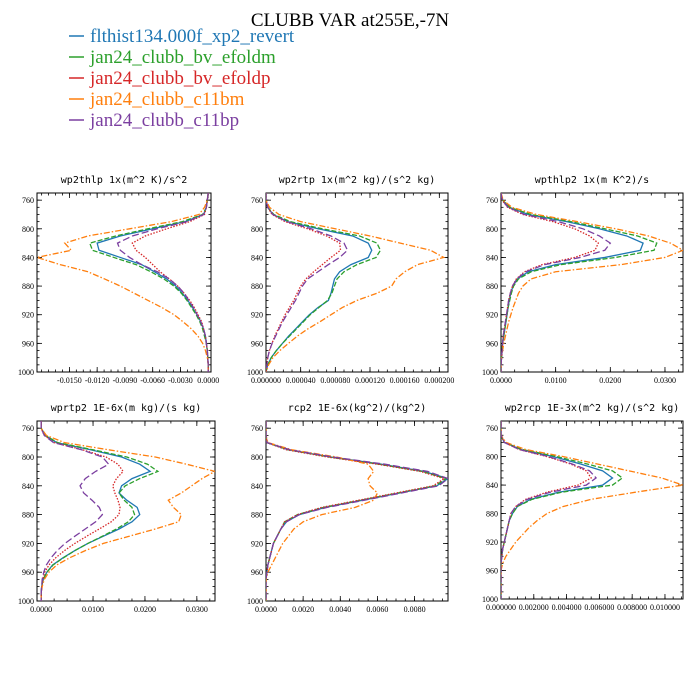 The height and width of the screenshot is (700, 700). What do you see at coordinates (301, 380) in the screenshot?
I see `x-tick-label: 0.000040` at bounding box center [301, 380].